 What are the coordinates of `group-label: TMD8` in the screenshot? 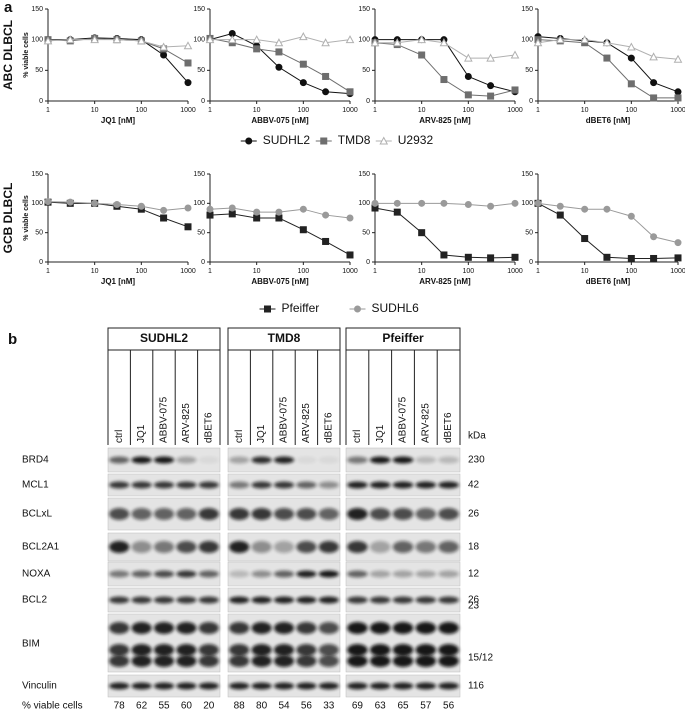 It's located at (284, 338).